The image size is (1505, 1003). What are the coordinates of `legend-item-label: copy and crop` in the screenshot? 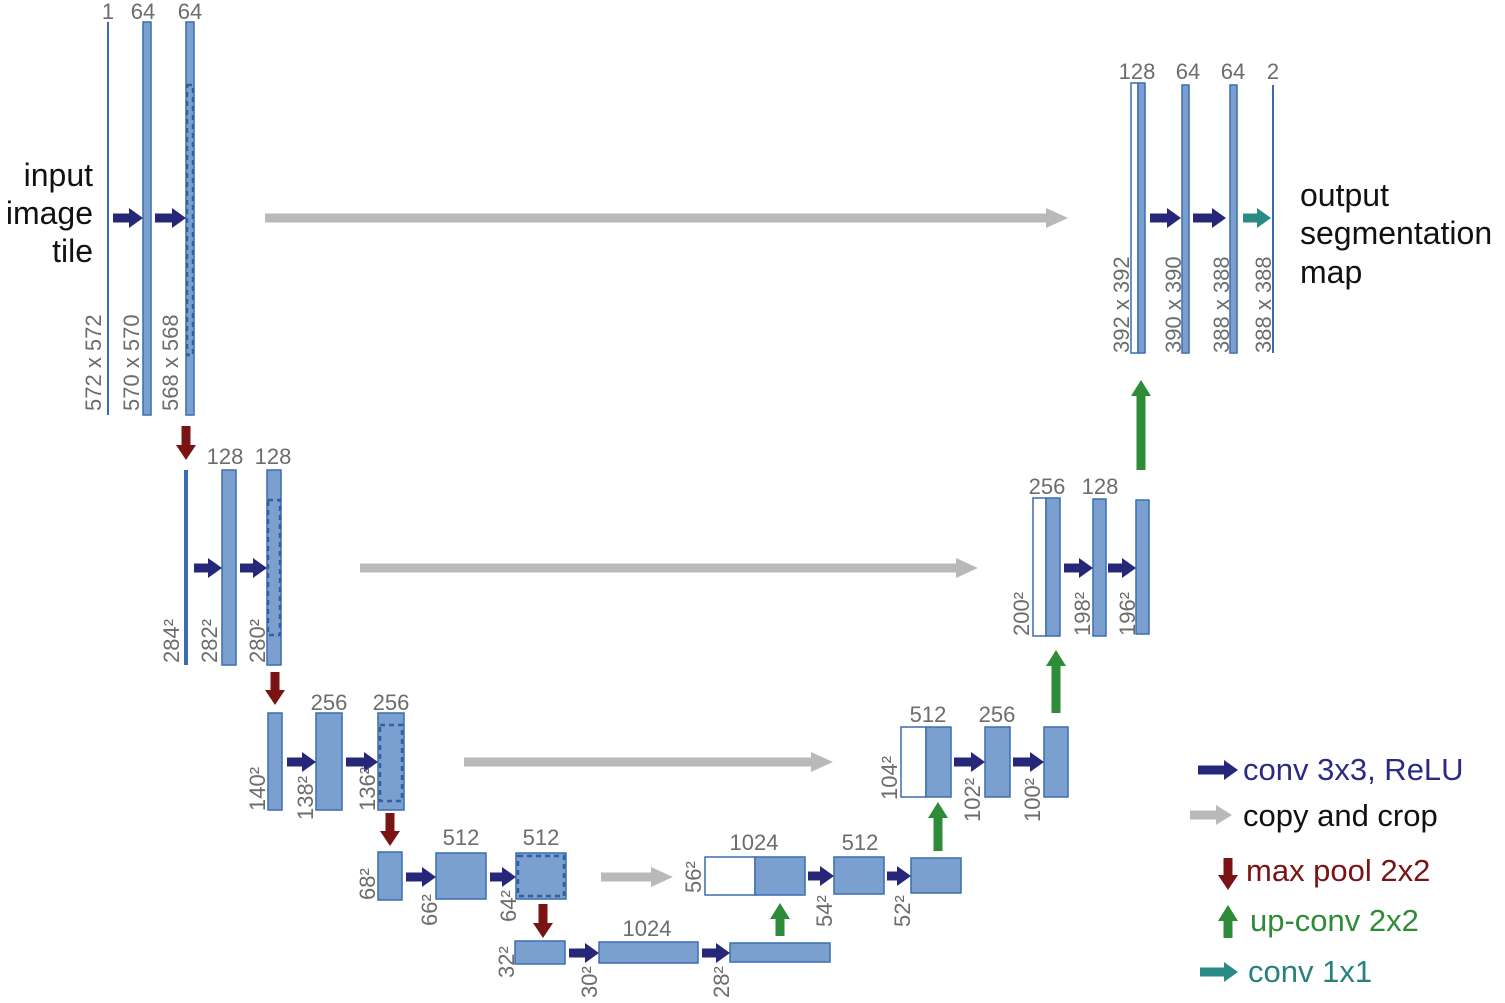 It's located at (1340, 815).